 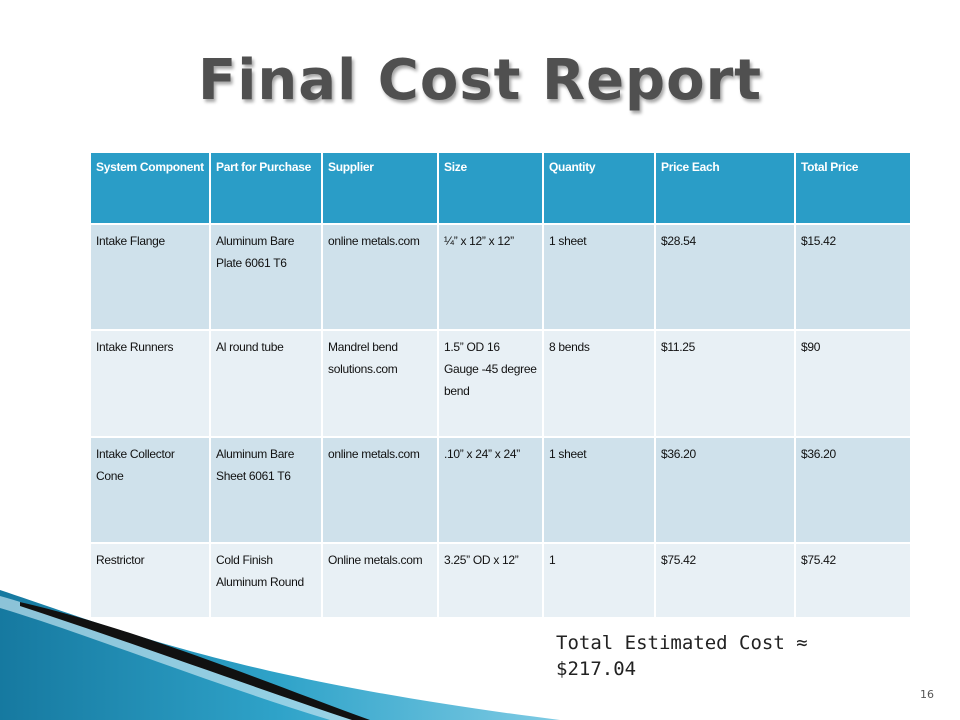 I want to click on header-quantity: Quantity, so click(x=599, y=188).